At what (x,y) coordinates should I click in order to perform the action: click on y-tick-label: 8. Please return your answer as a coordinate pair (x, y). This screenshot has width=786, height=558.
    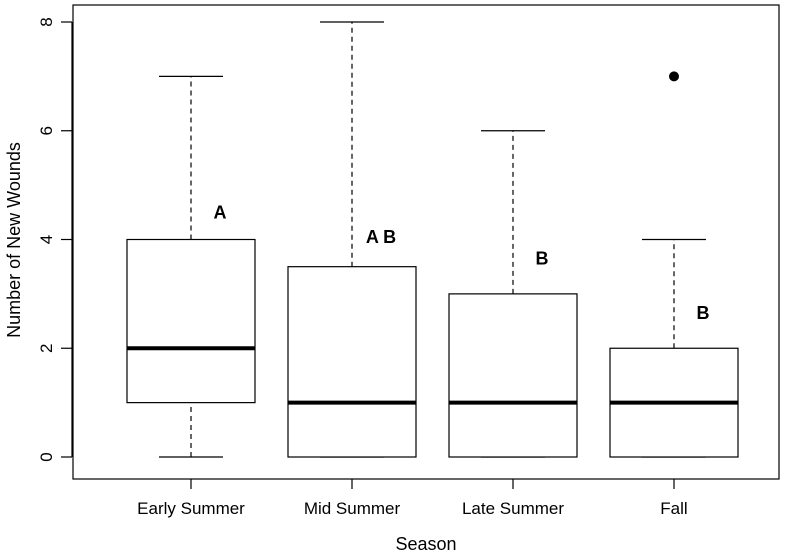
    Looking at the image, I should click on (46, 21).